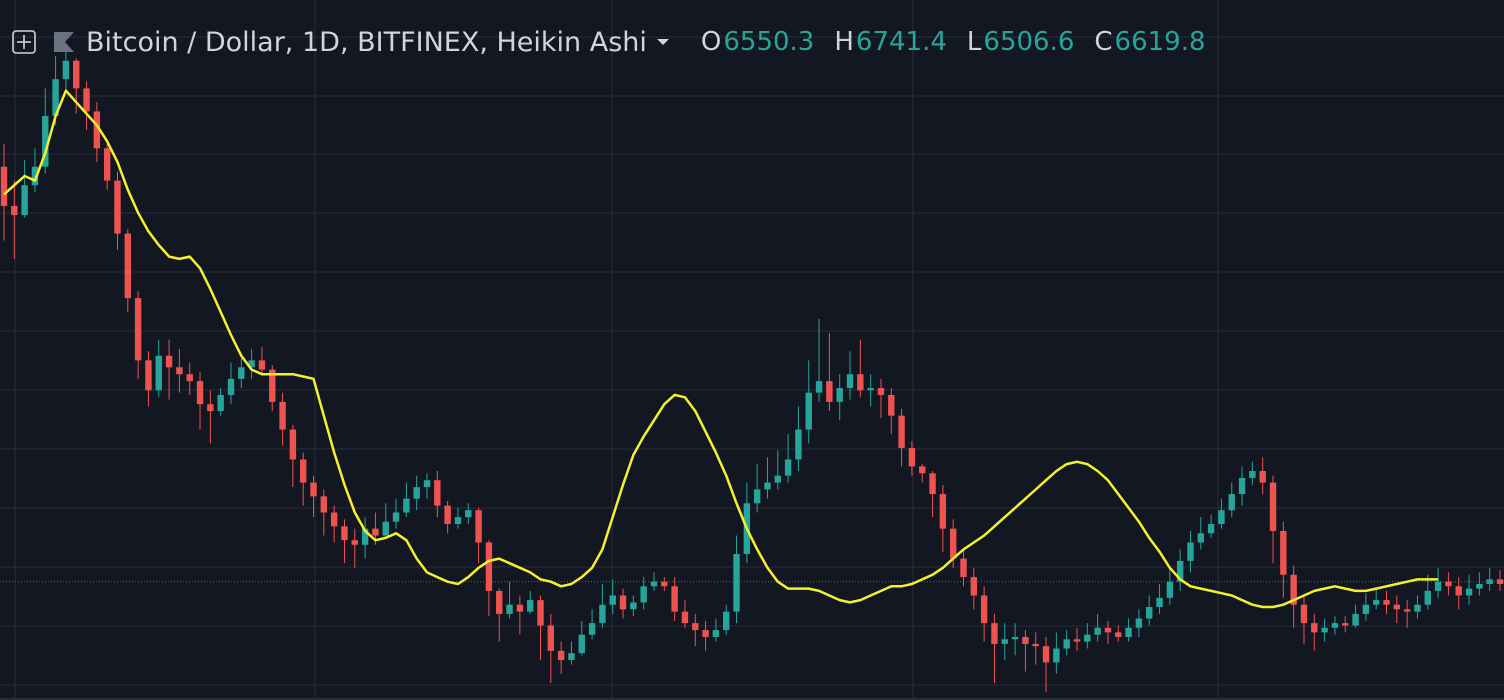  Describe the element at coordinates (24, 42) in the screenshot. I see `add-indicator-icon` at that location.